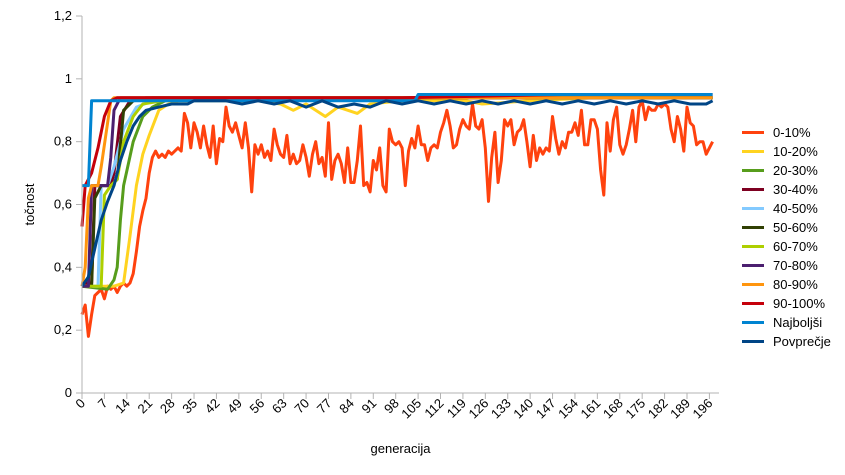 This screenshot has width=845, height=475. Describe the element at coordinates (63, 329) in the screenshot. I see `y-tick-label: 0,2` at that location.